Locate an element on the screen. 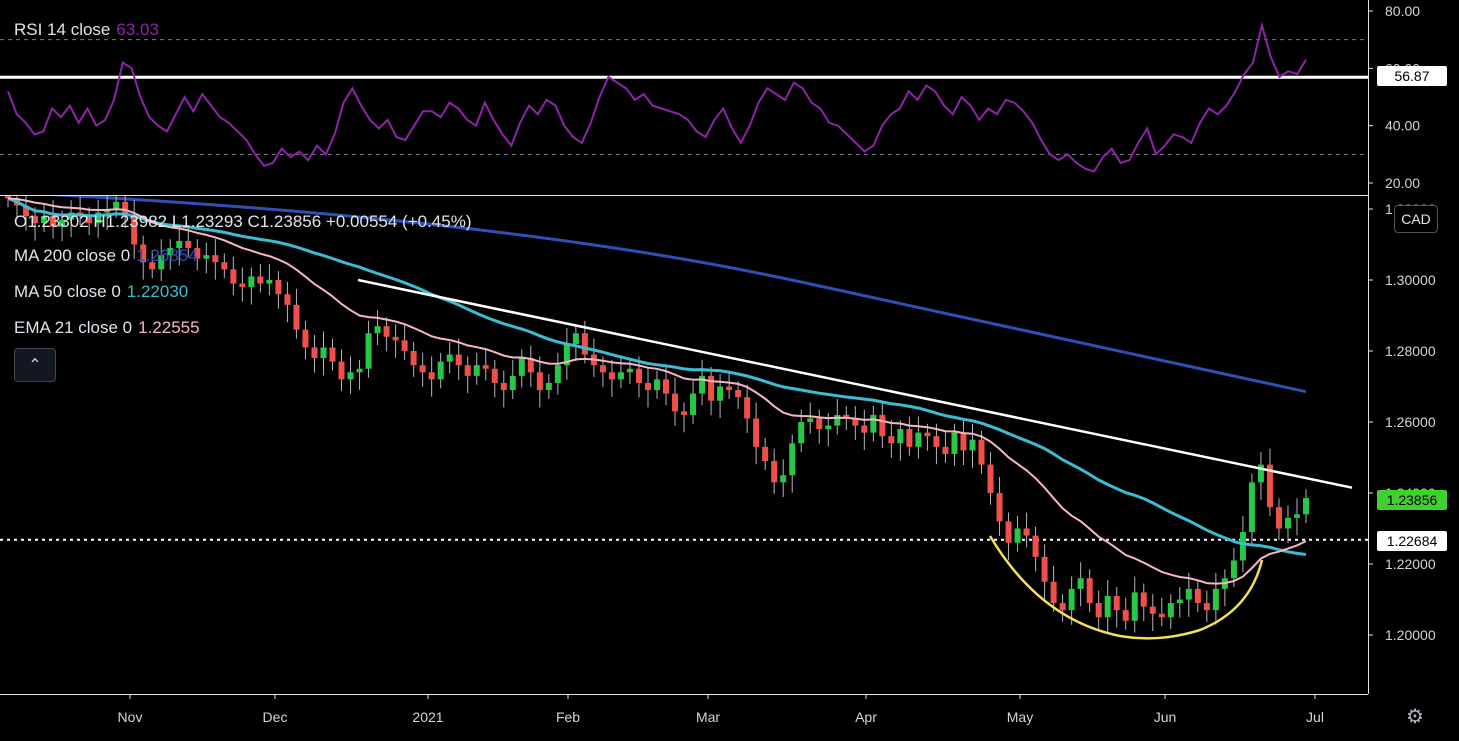  price-tick-label: 1.22000 is located at coordinates (1410, 564).